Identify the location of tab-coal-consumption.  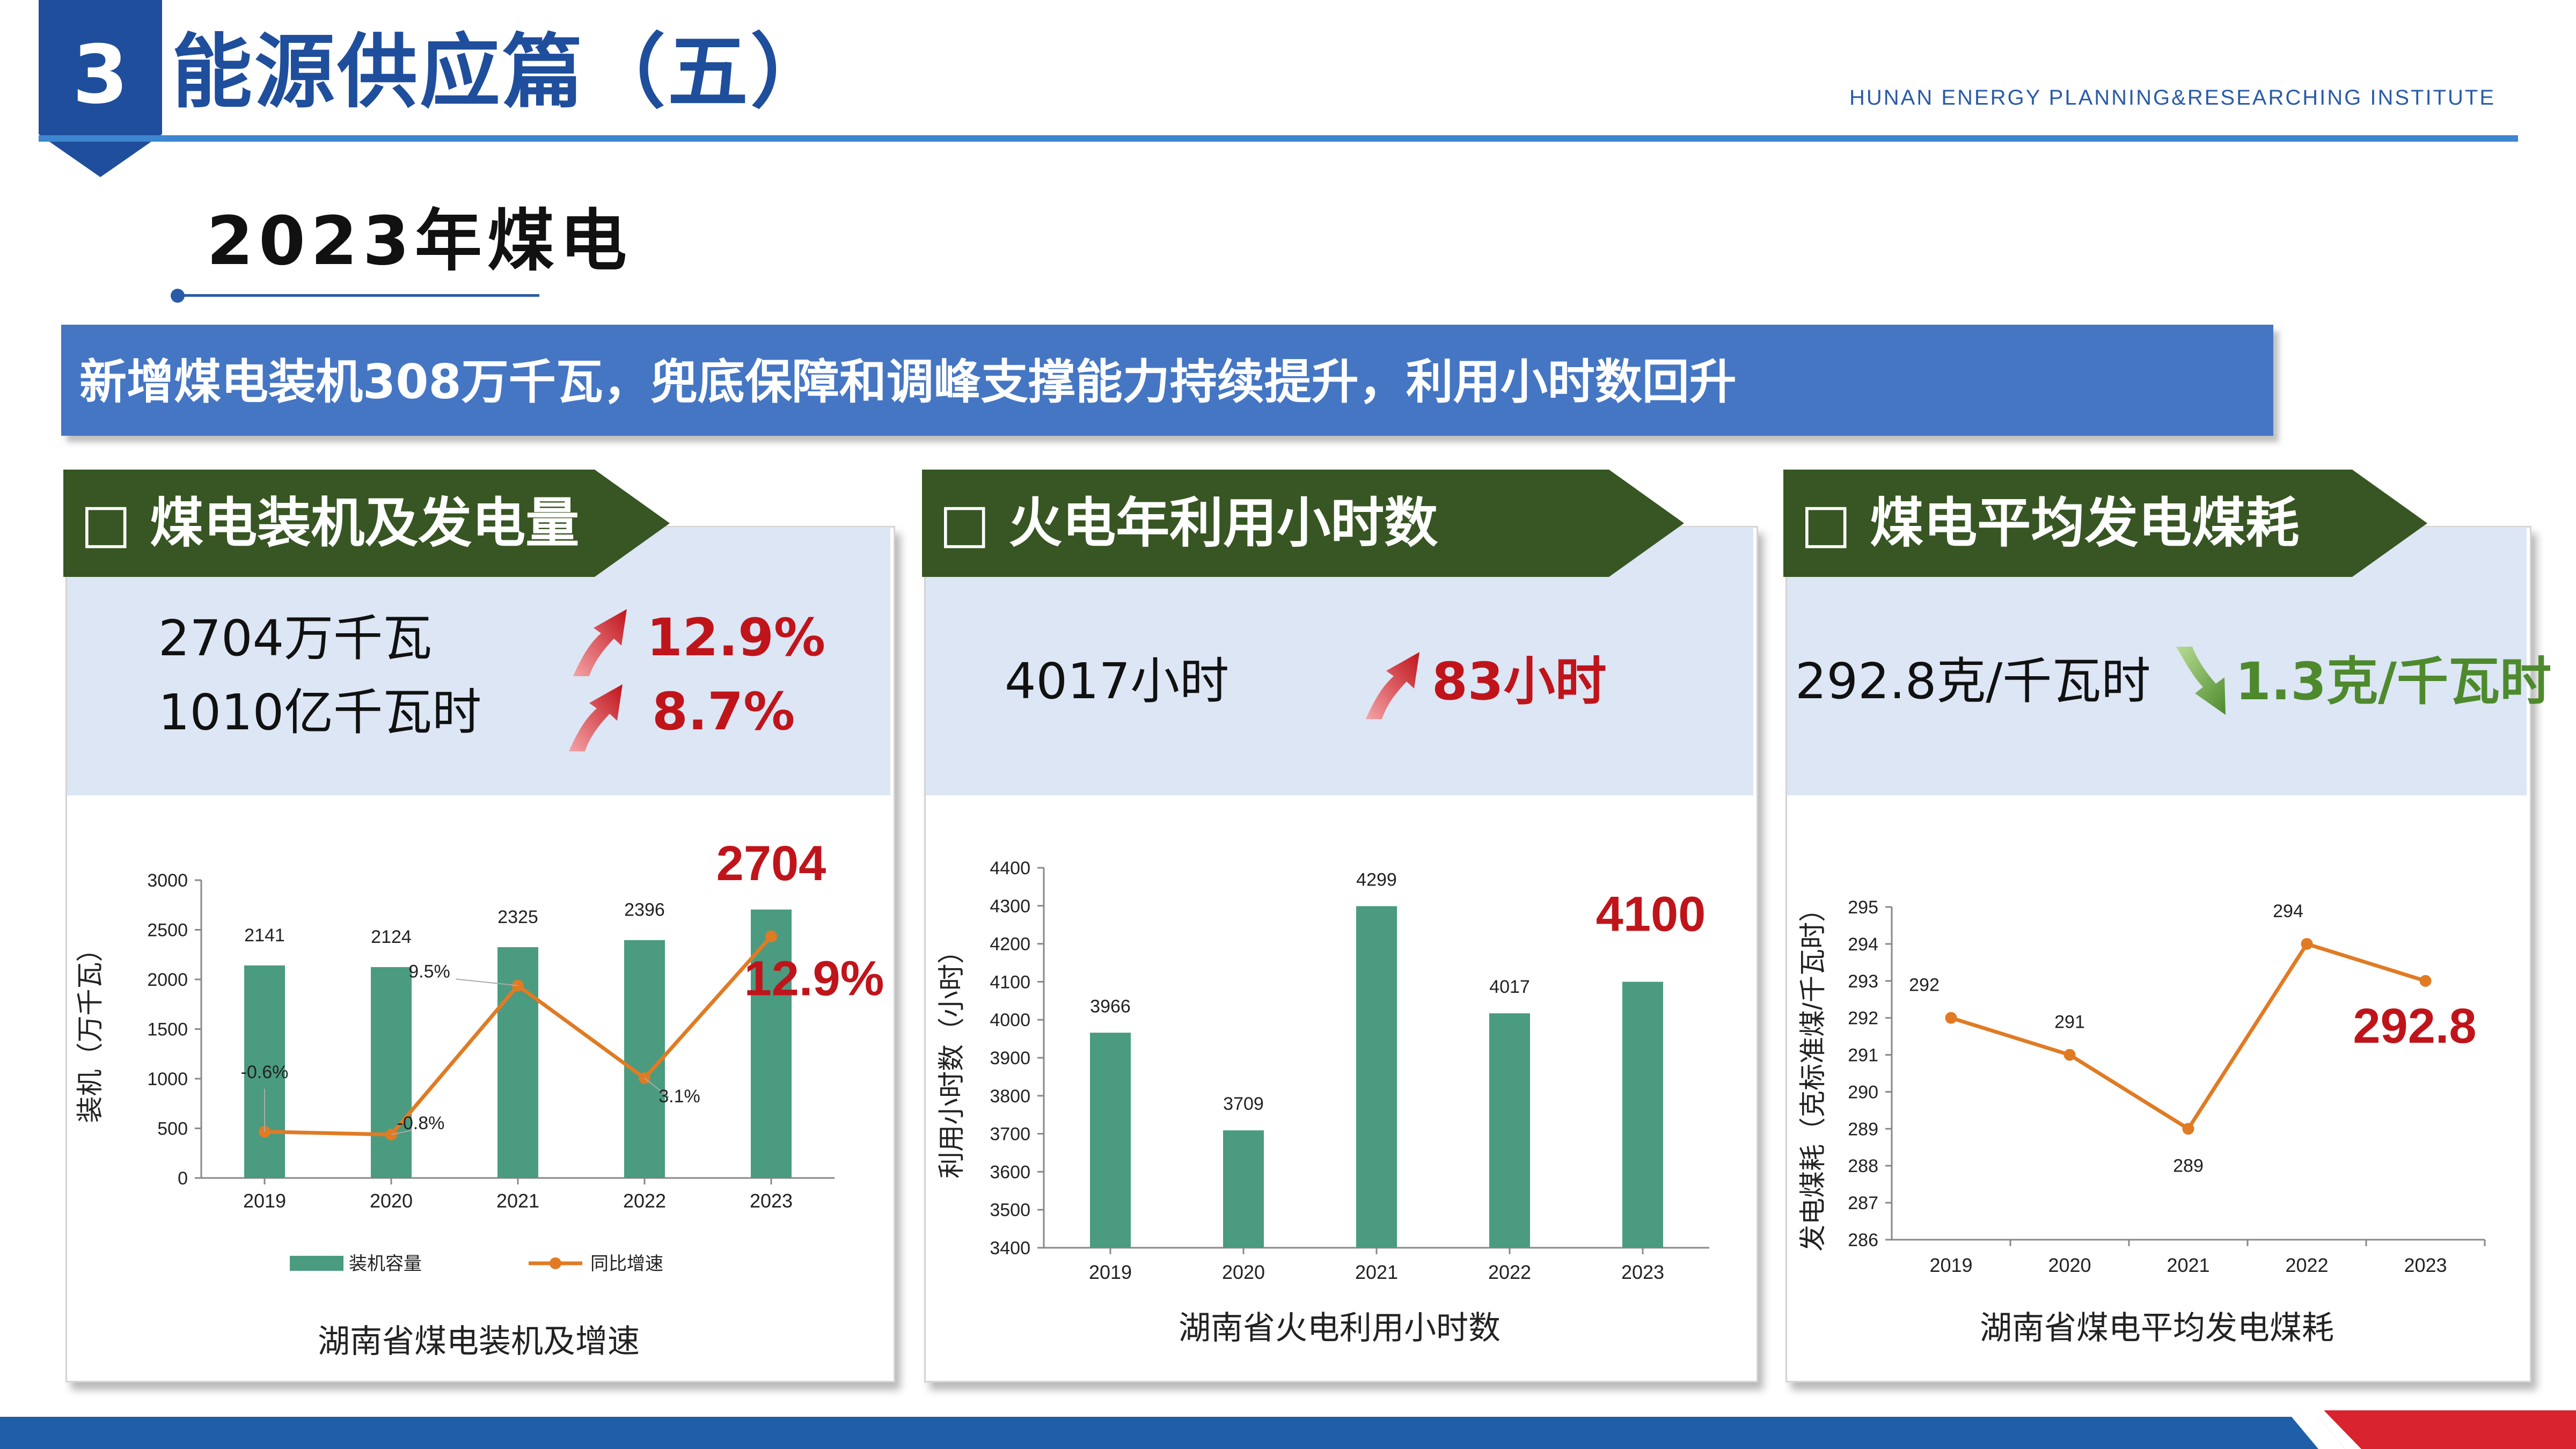
(2105, 523).